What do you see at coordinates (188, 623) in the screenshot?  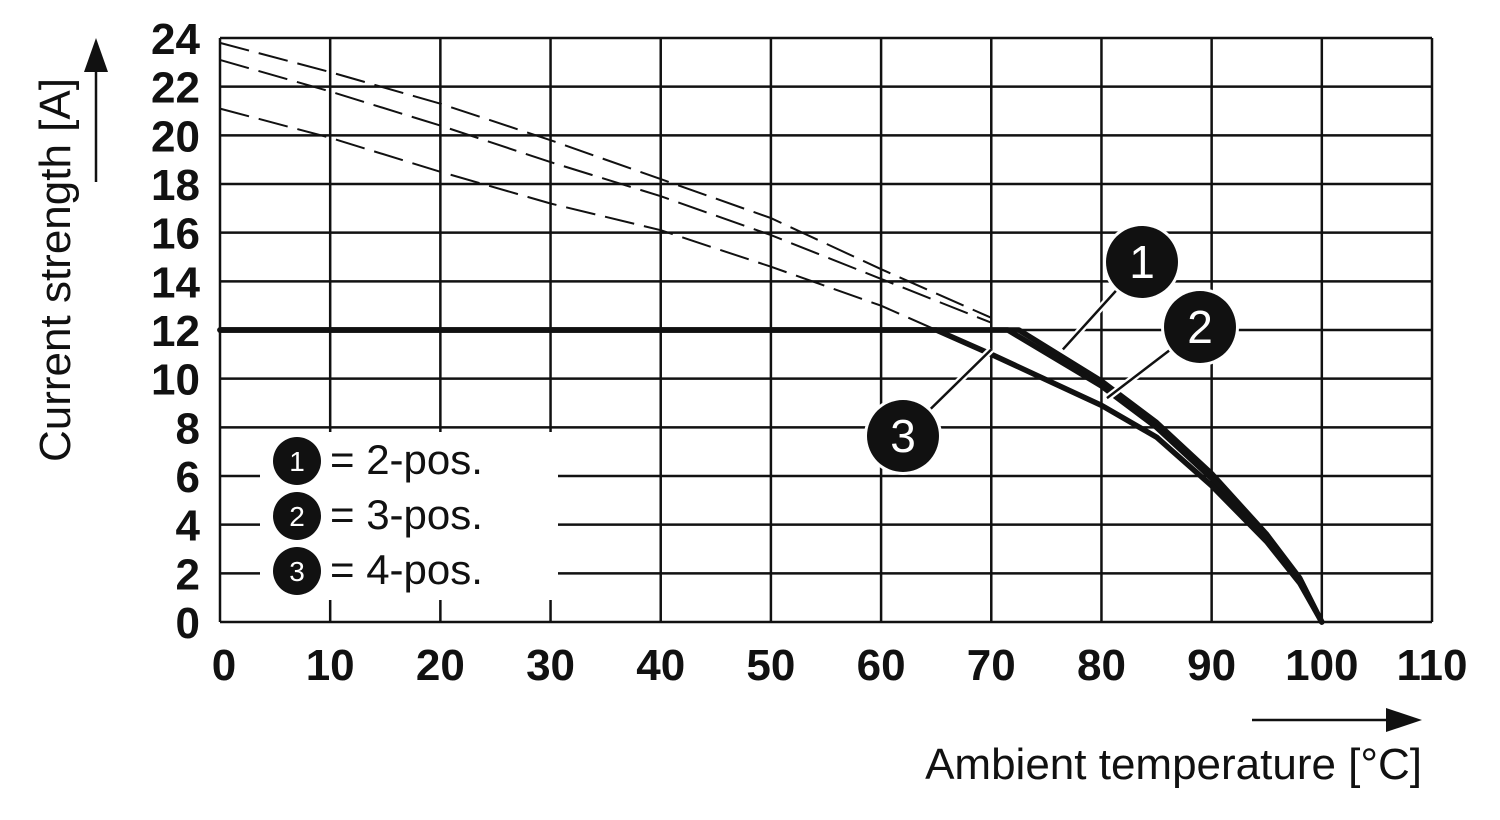 I see `y-tick-label: 0` at bounding box center [188, 623].